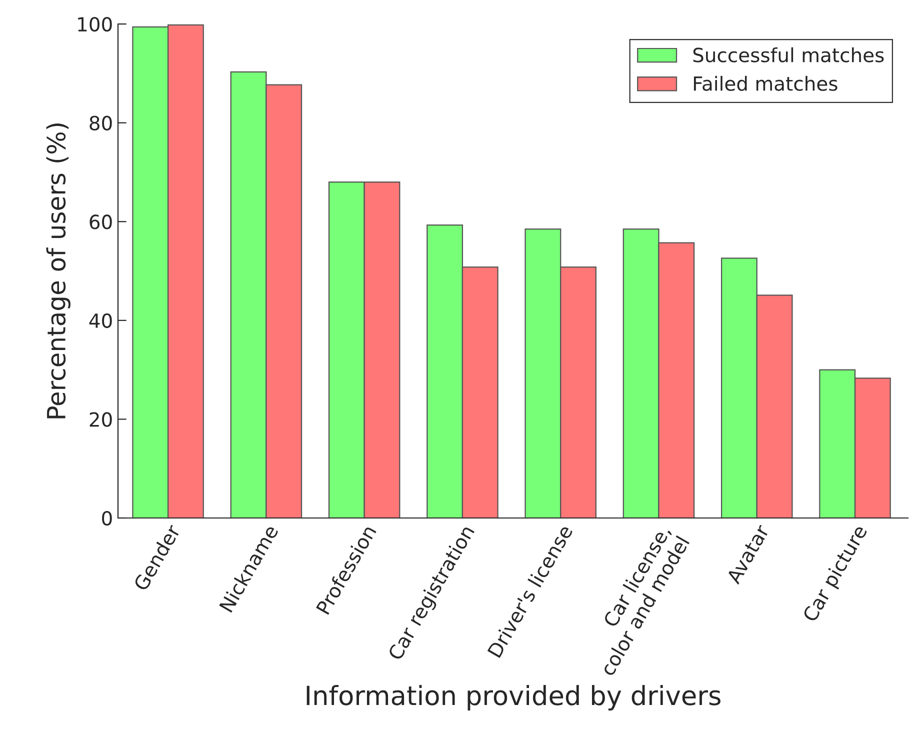  Describe the element at coordinates (513, 698) in the screenshot. I see `x-axis-title: Information provided by drivers` at that location.